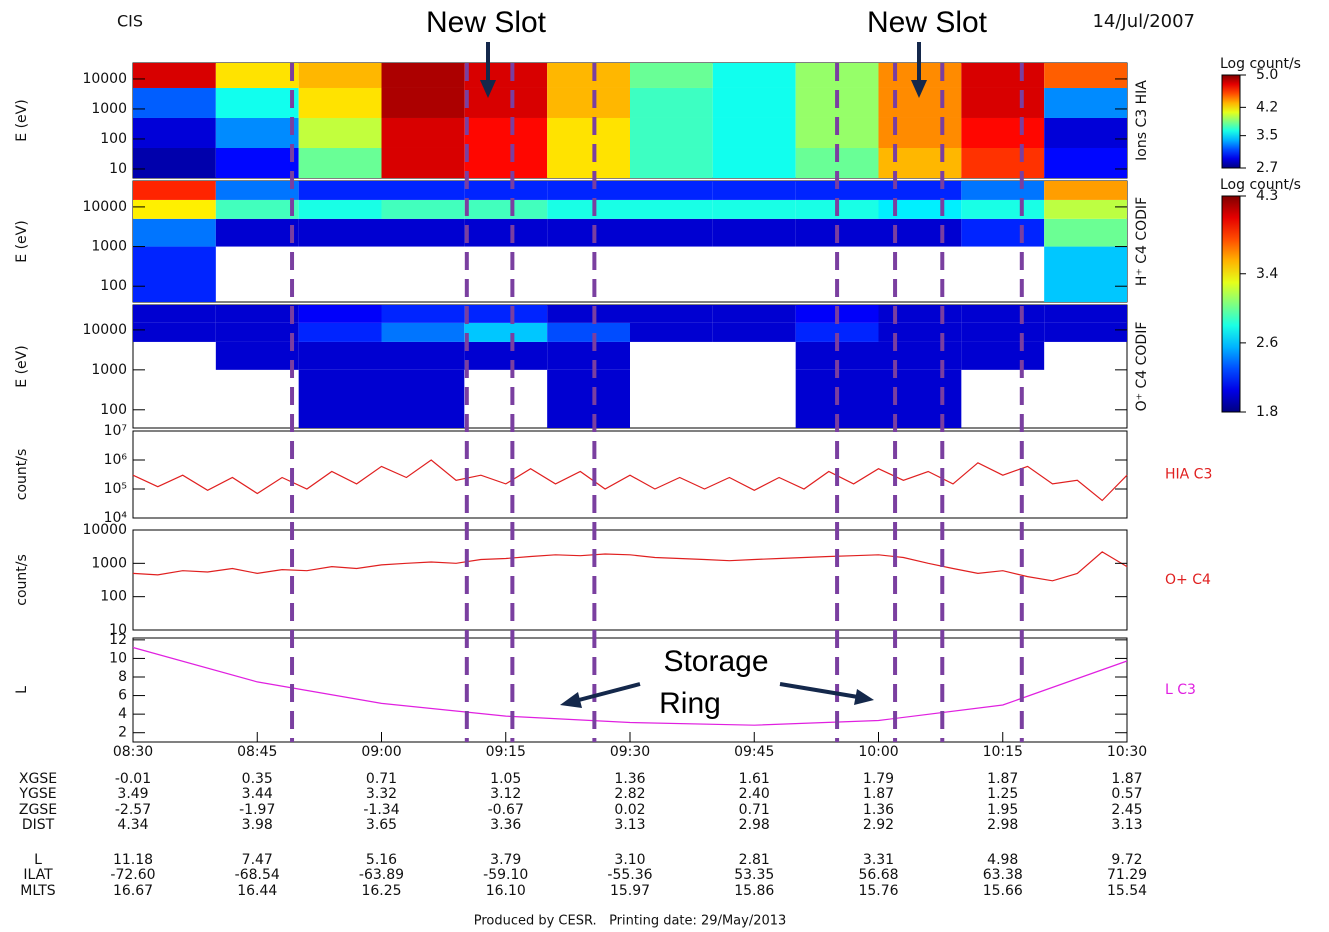 The image size is (1329, 932). What do you see at coordinates (109, 563) in the screenshot?
I see `y-tick-label: 1000` at bounding box center [109, 563].